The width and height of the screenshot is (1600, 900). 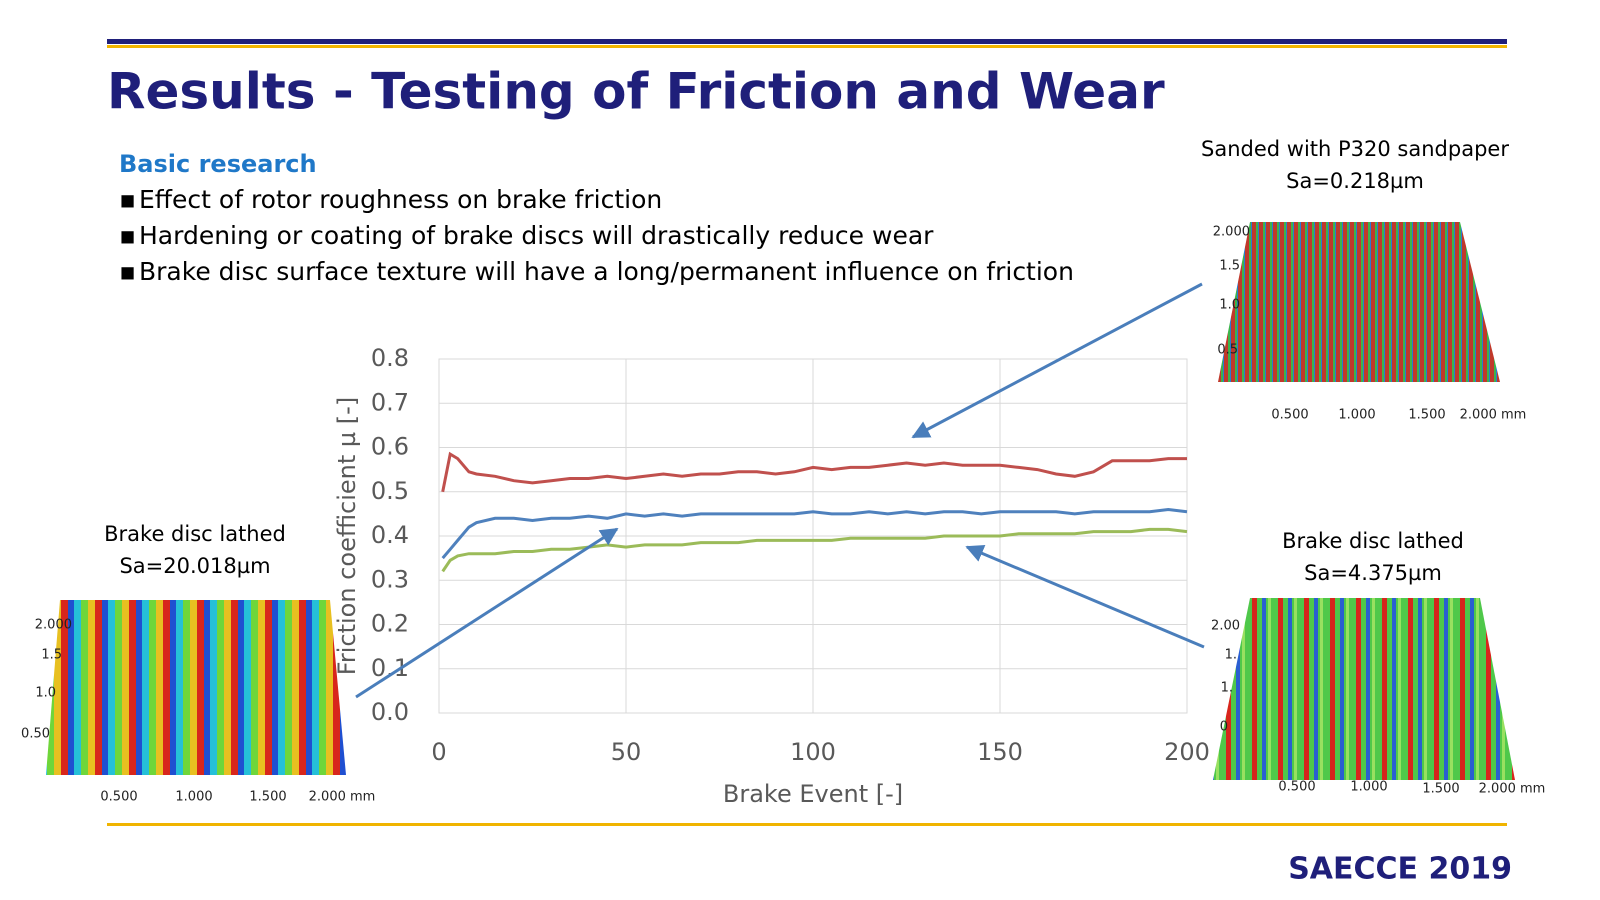 What do you see at coordinates (807, 824) in the screenshot?
I see `bottom-rule` at bounding box center [807, 824].